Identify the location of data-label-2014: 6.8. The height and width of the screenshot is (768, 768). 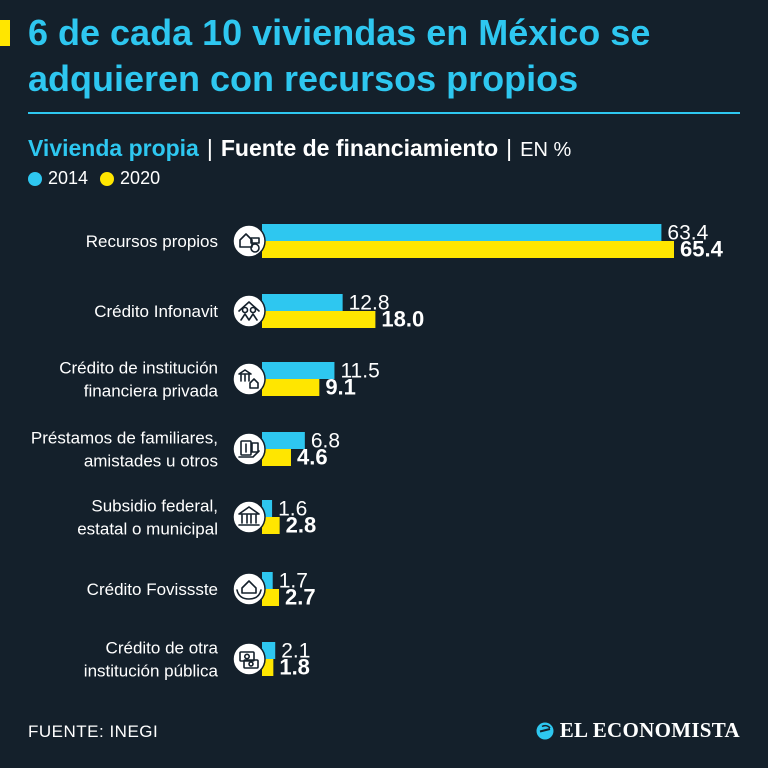
(325, 441).